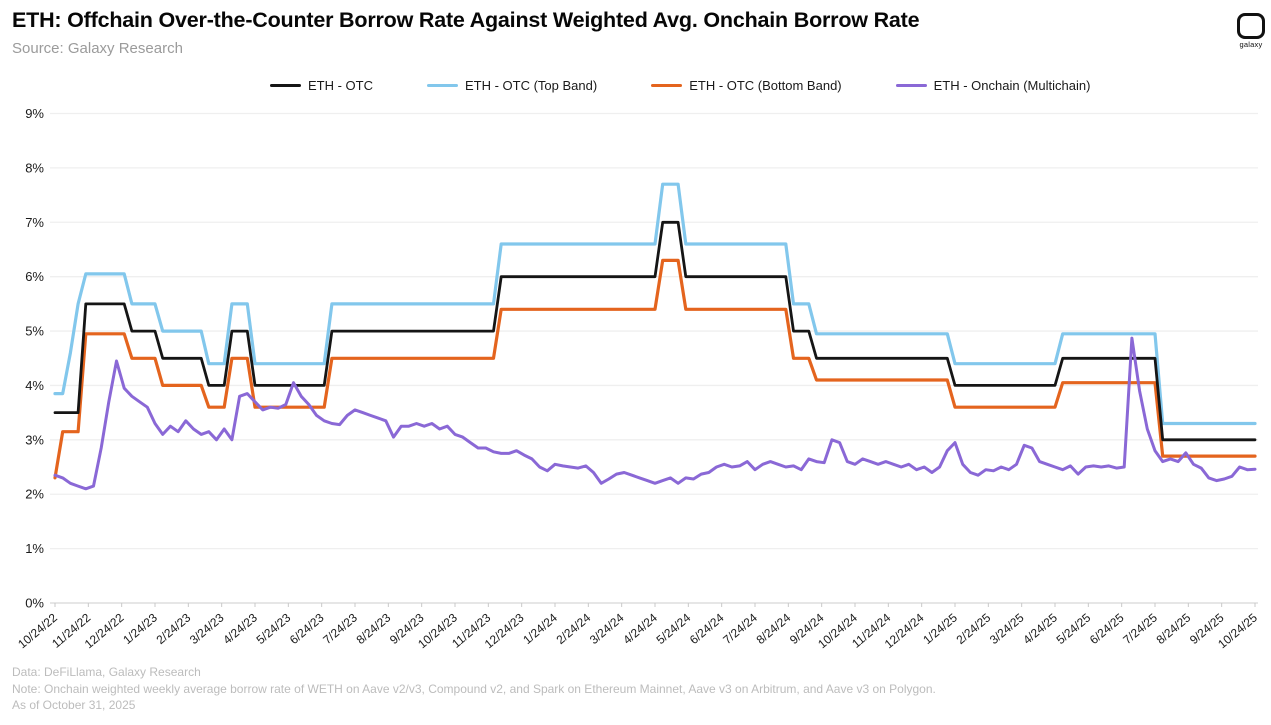 The image size is (1271, 725). What do you see at coordinates (34, 331) in the screenshot?
I see `y-axis-tick-label: 5%` at bounding box center [34, 331].